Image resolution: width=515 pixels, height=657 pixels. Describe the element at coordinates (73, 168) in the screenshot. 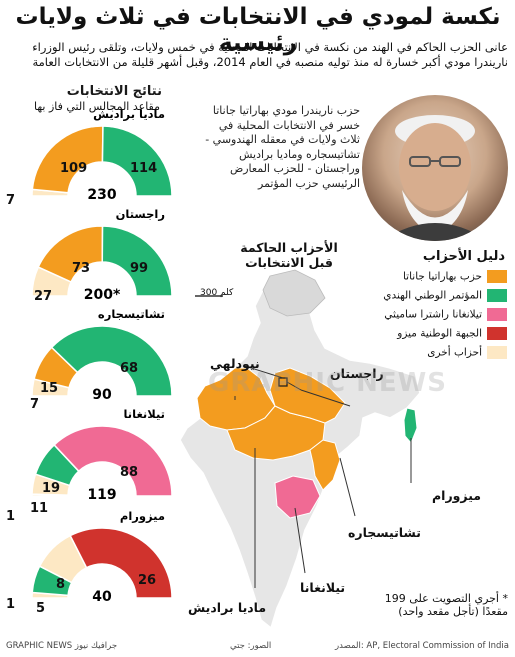

I see `seat-count: 109` at that location.